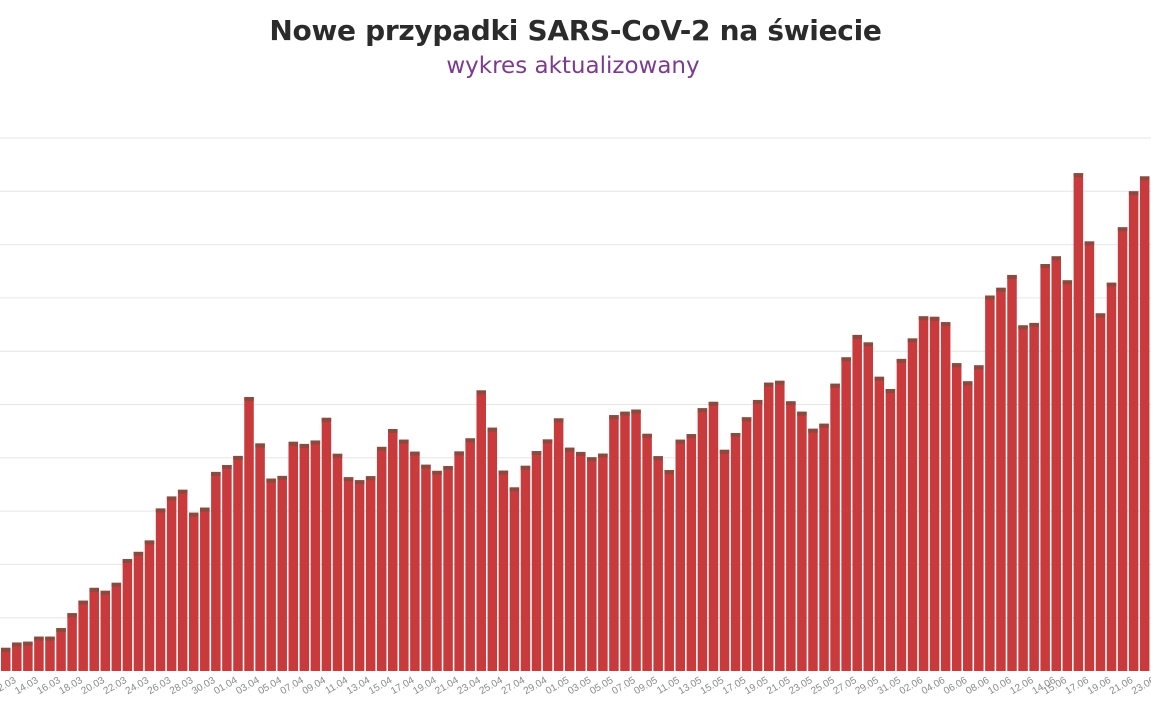  I want to click on bar-22.04, so click(459, 561).